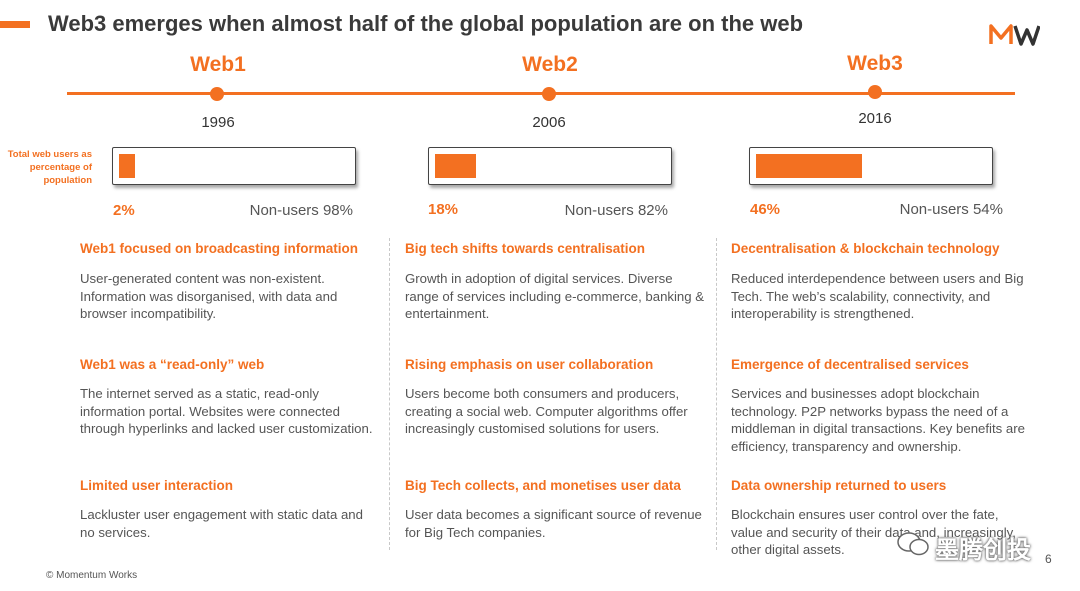 This screenshot has width=1080, height=591. What do you see at coordinates (1014, 35) in the screenshot?
I see `momentum-works-logo` at bounding box center [1014, 35].